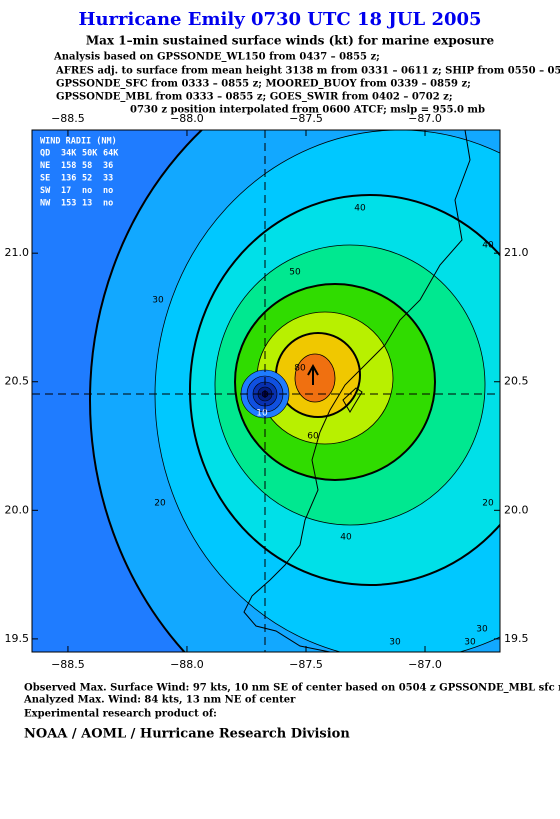 The image size is (560, 819). I want to click on radii-cell: 64K, so click(111, 154).